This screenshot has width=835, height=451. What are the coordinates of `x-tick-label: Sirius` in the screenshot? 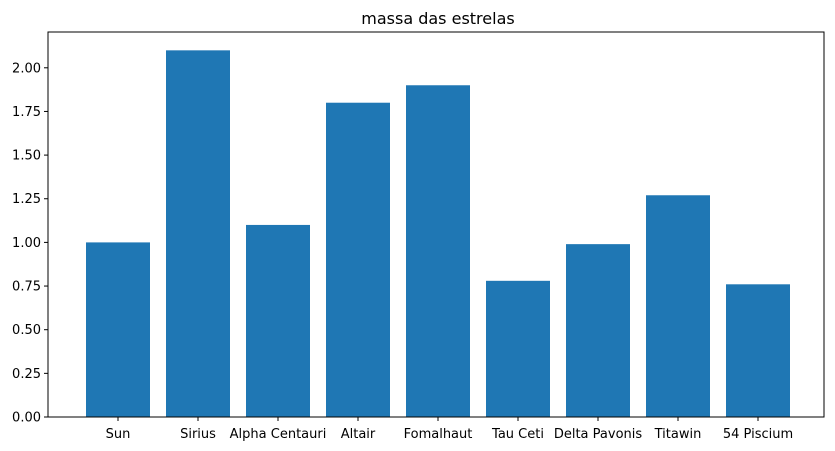 It's located at (198, 434).